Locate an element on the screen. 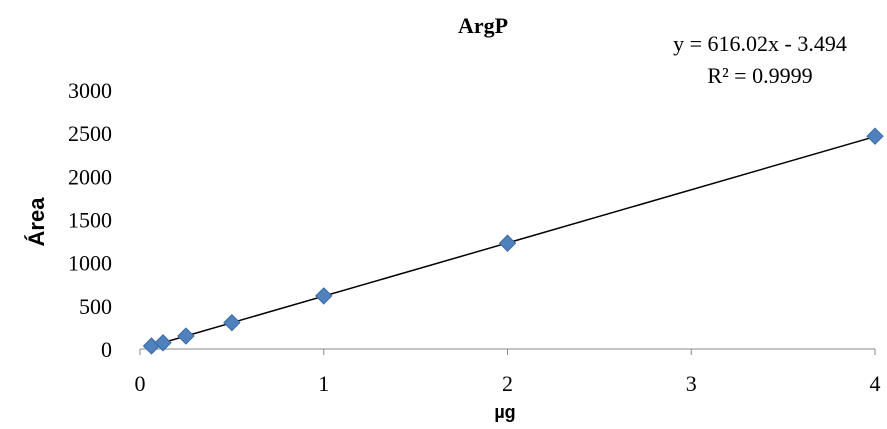  x-tick-label: 2 is located at coordinates (507, 383).